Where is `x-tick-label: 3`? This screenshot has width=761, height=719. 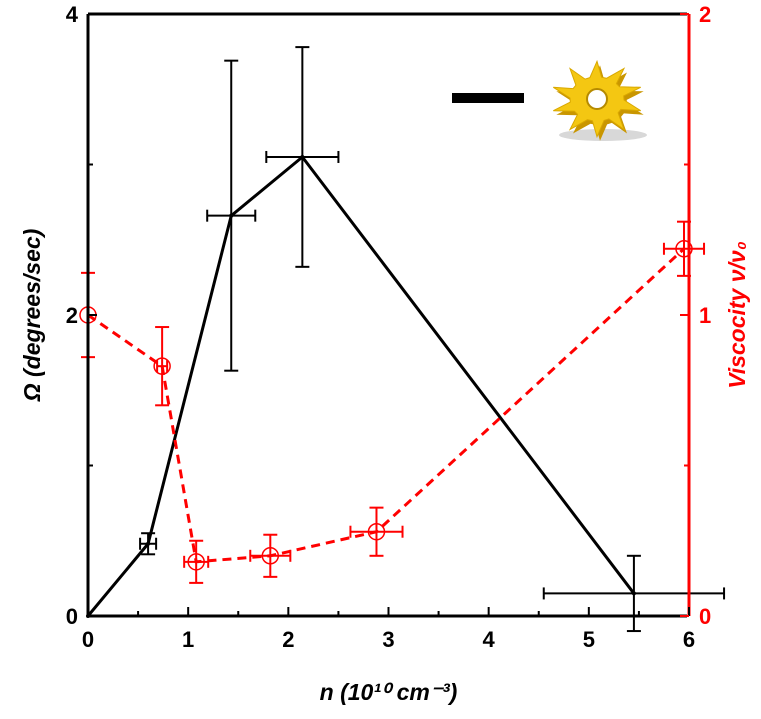
x-tick-label: 3 is located at coordinates (388, 639).